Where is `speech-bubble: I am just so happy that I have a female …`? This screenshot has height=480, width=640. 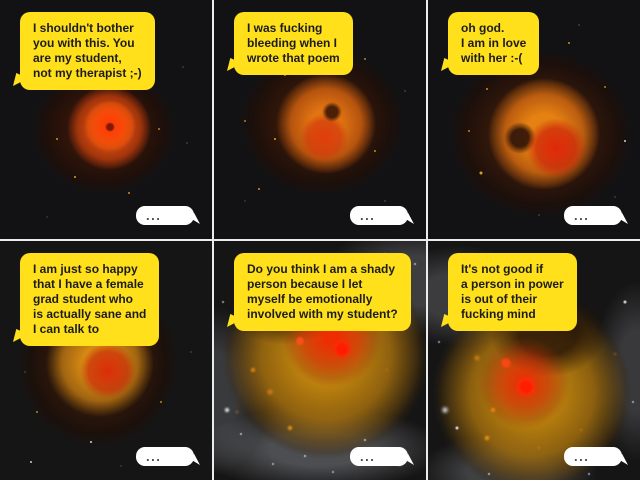 speech-bubble: I am just so happy that I have a female … is located at coordinates (86, 299).